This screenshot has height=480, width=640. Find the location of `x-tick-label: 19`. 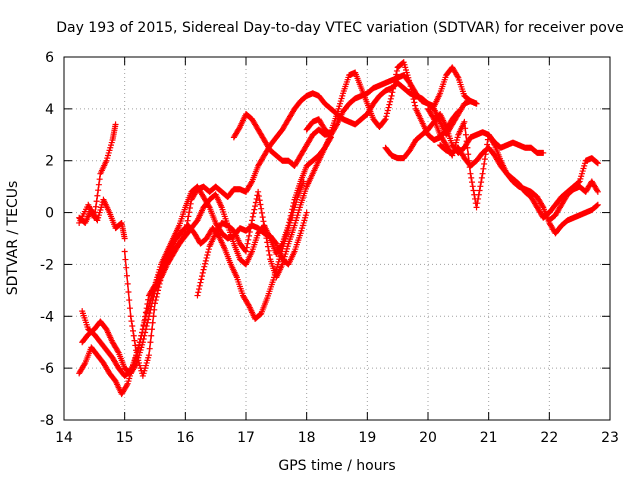

x-tick-label: 19 is located at coordinates (367, 438).